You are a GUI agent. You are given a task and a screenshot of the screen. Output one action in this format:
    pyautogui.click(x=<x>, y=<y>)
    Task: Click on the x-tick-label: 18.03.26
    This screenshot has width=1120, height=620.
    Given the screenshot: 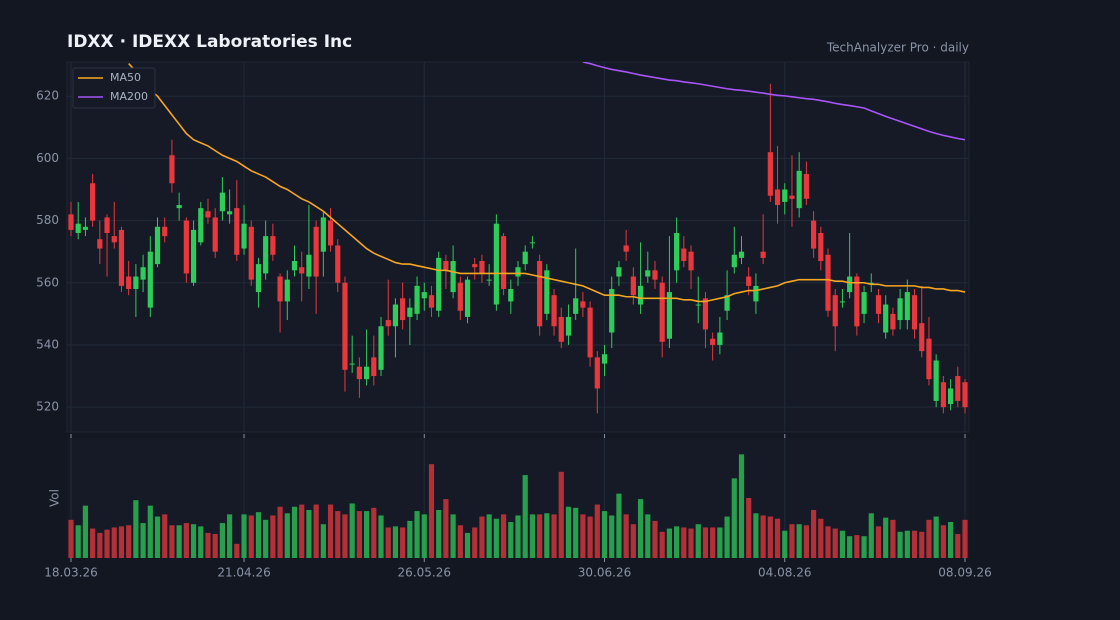 What is the action you would take?
    pyautogui.click(x=70, y=573)
    